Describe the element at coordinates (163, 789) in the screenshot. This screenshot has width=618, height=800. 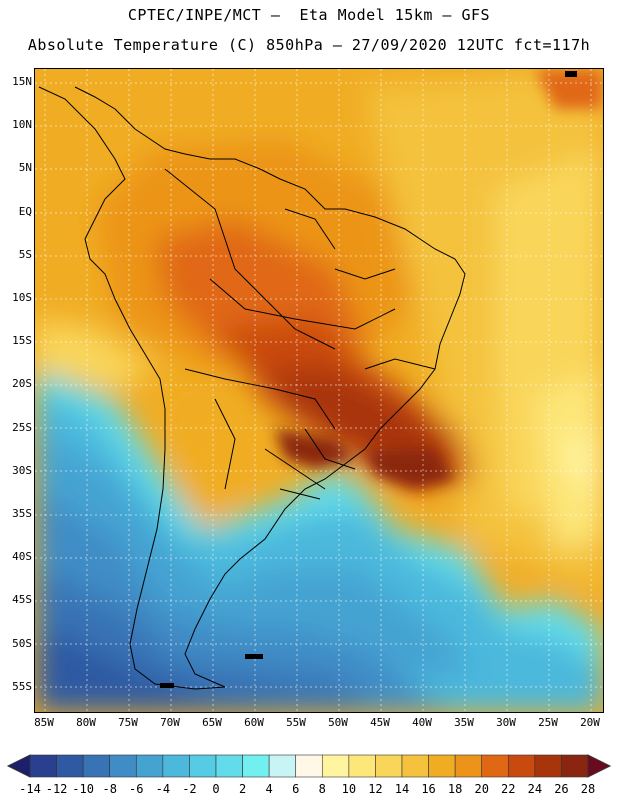
I see `colorbar-tick-label: -4` at that location.